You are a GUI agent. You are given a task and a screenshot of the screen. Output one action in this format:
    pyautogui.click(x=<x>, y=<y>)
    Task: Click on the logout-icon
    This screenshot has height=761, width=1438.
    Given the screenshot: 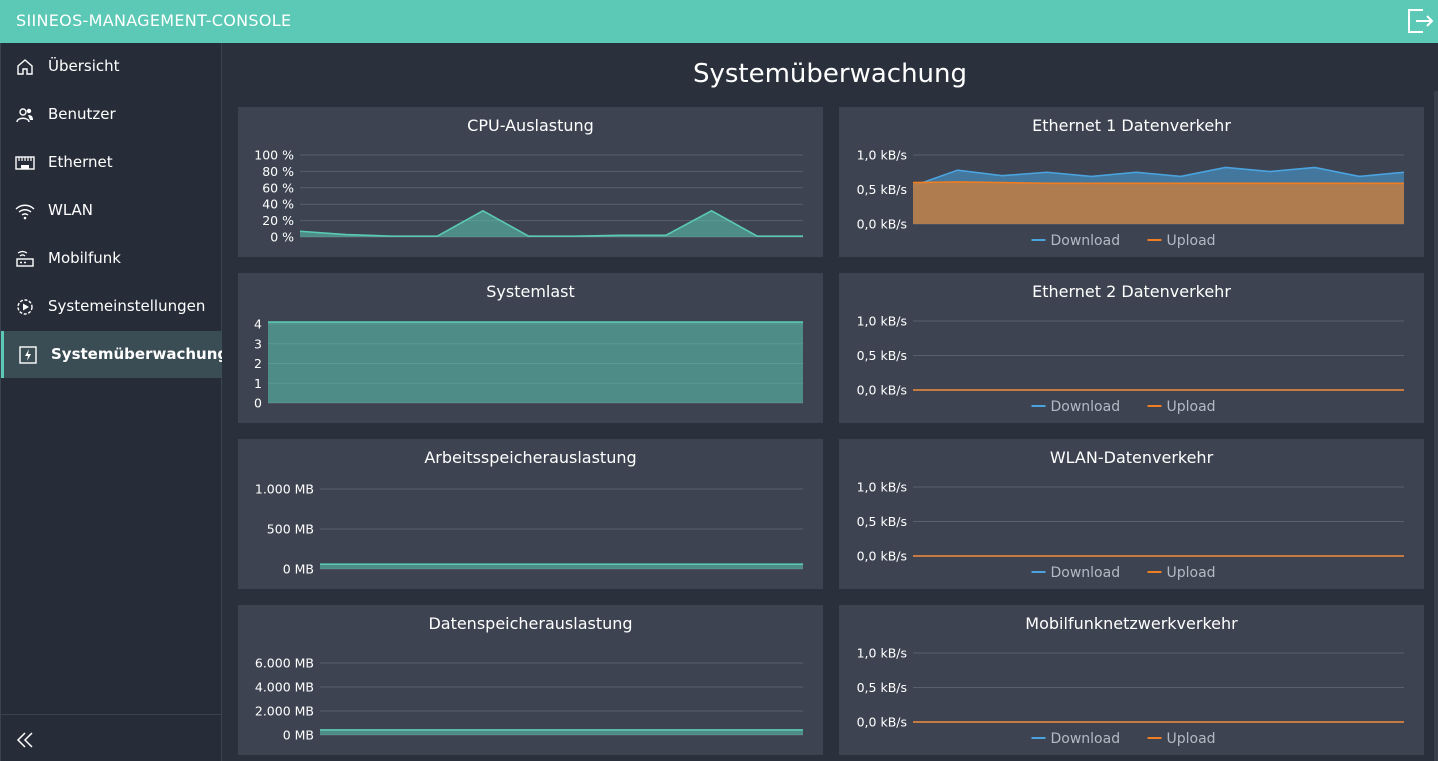 What is the action you would take?
    pyautogui.click(x=1419, y=21)
    